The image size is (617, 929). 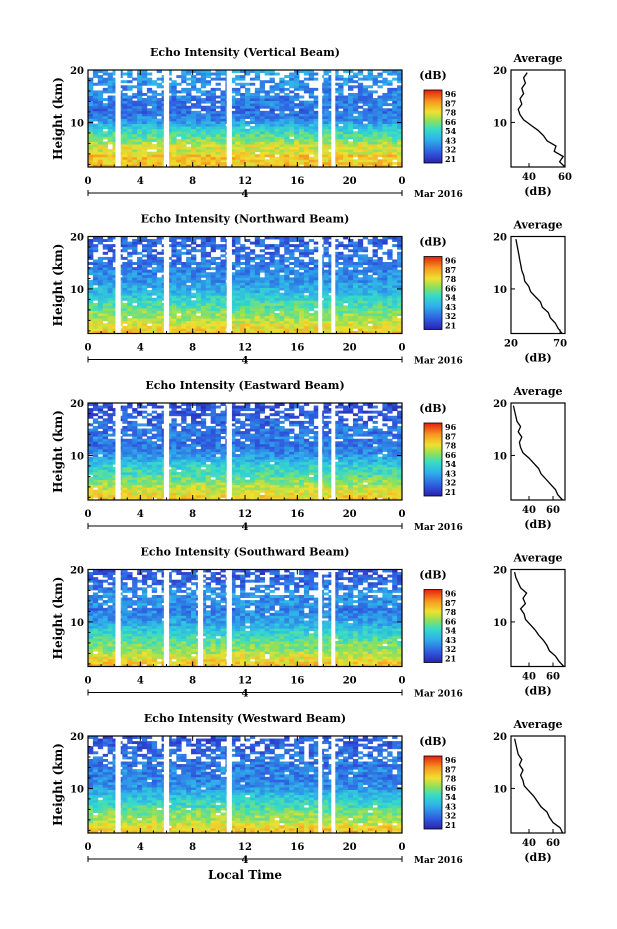 What do you see at coordinates (402, 348) in the screenshot?
I see `x-tick-label: 0` at bounding box center [402, 348].